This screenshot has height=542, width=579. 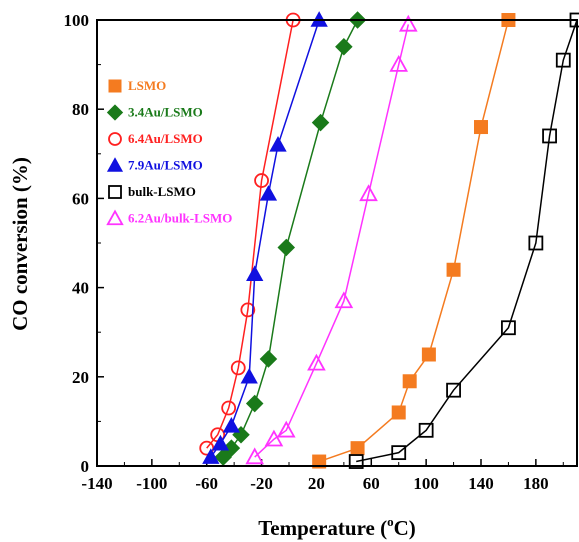 I want to click on series-6-4au-lsmo, so click(x=250, y=234).